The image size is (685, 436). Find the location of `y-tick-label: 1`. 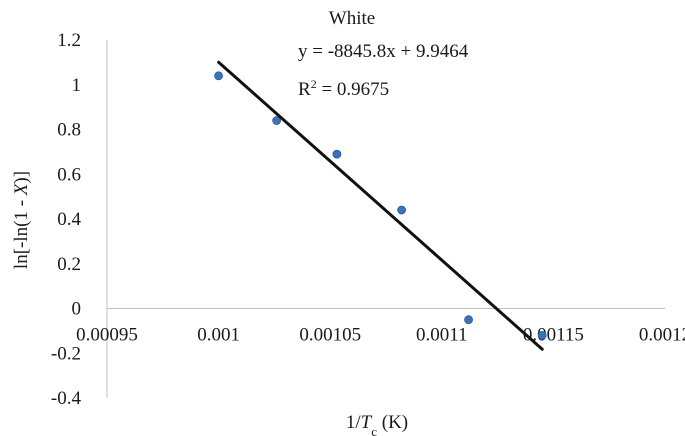

y-tick-label: 1 is located at coordinates (77, 85).